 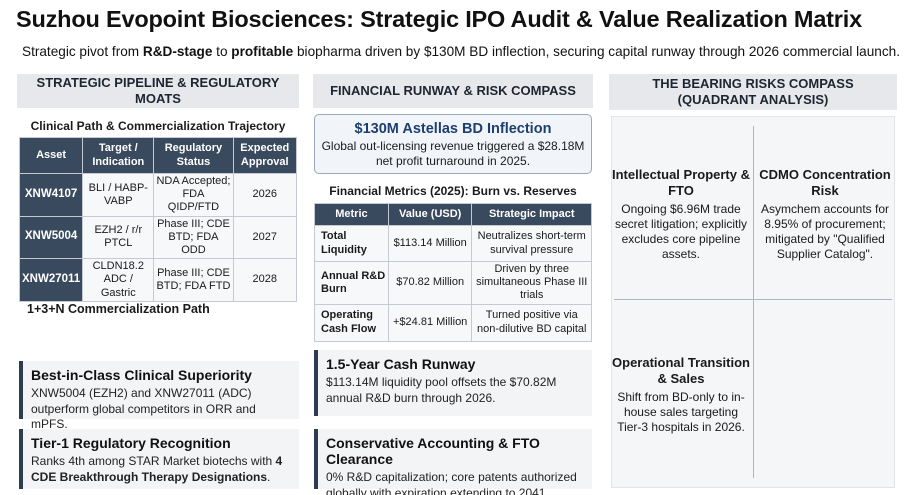 What do you see at coordinates (157, 469) in the screenshot?
I see `card-body-part-bold: 4 CDE Breakthrough Therapy Designations` at bounding box center [157, 469].